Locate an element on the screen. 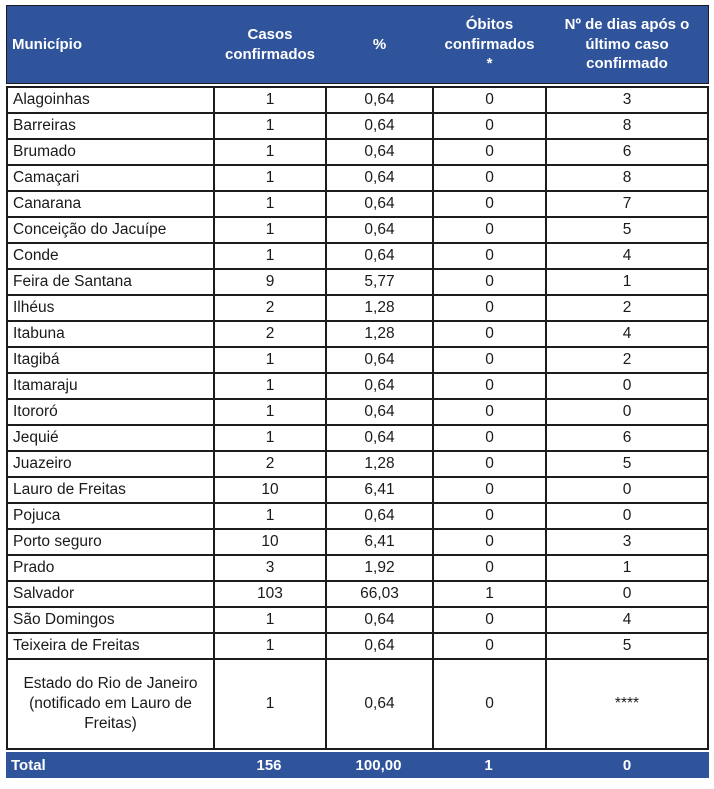  table-row: Itororó 1 0,64 0 0 is located at coordinates (357, 413).